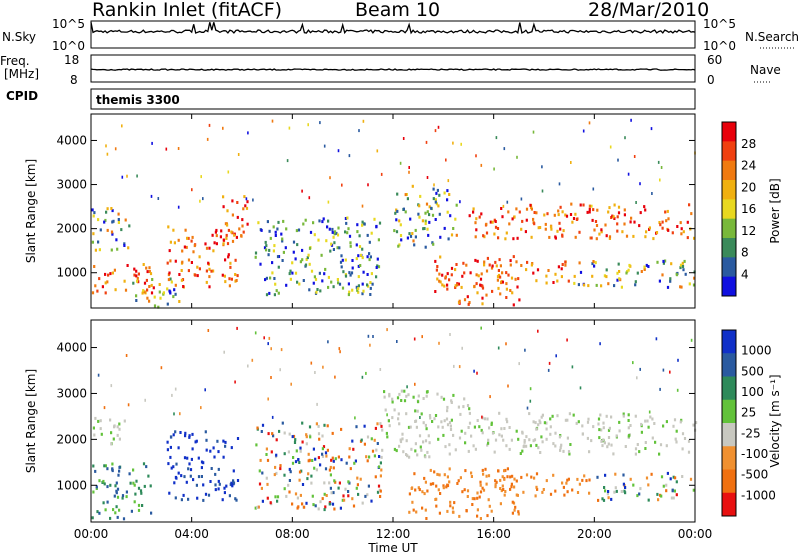 The image size is (800, 558). Describe the element at coordinates (393, 28) in the screenshot. I see `nsky-trace` at that location.